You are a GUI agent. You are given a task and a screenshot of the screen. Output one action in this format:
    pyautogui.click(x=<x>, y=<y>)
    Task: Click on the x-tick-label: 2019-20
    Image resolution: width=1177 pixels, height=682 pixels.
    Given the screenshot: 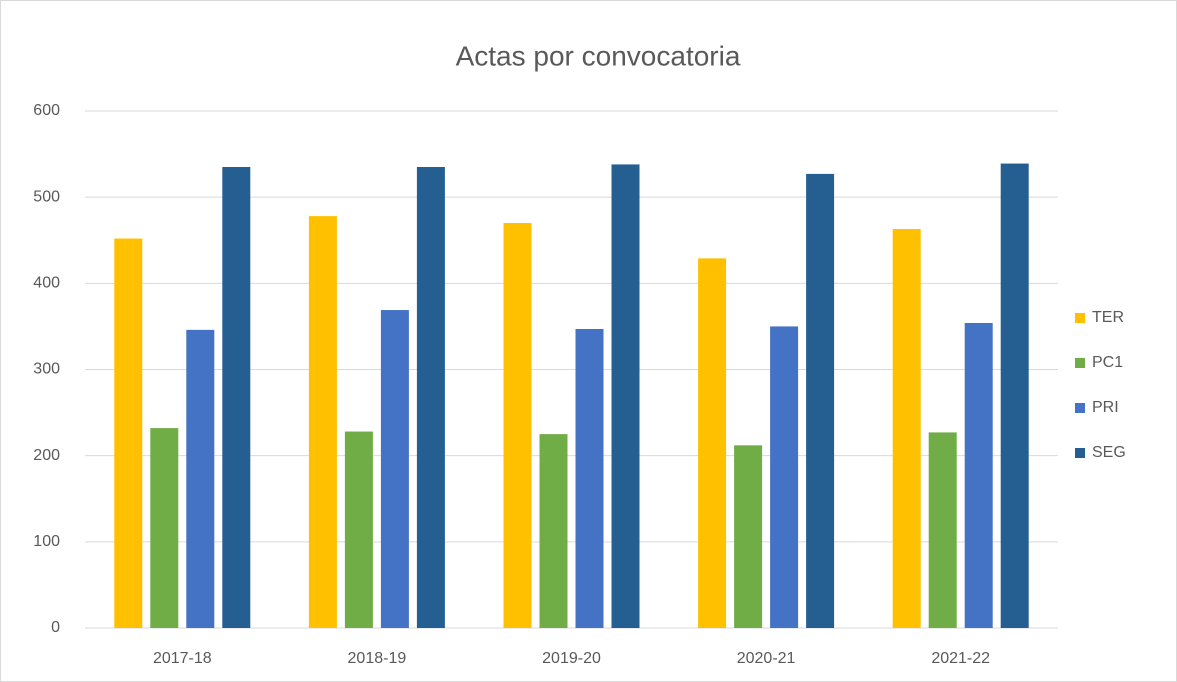 What is the action you would take?
    pyautogui.click(x=571, y=658)
    